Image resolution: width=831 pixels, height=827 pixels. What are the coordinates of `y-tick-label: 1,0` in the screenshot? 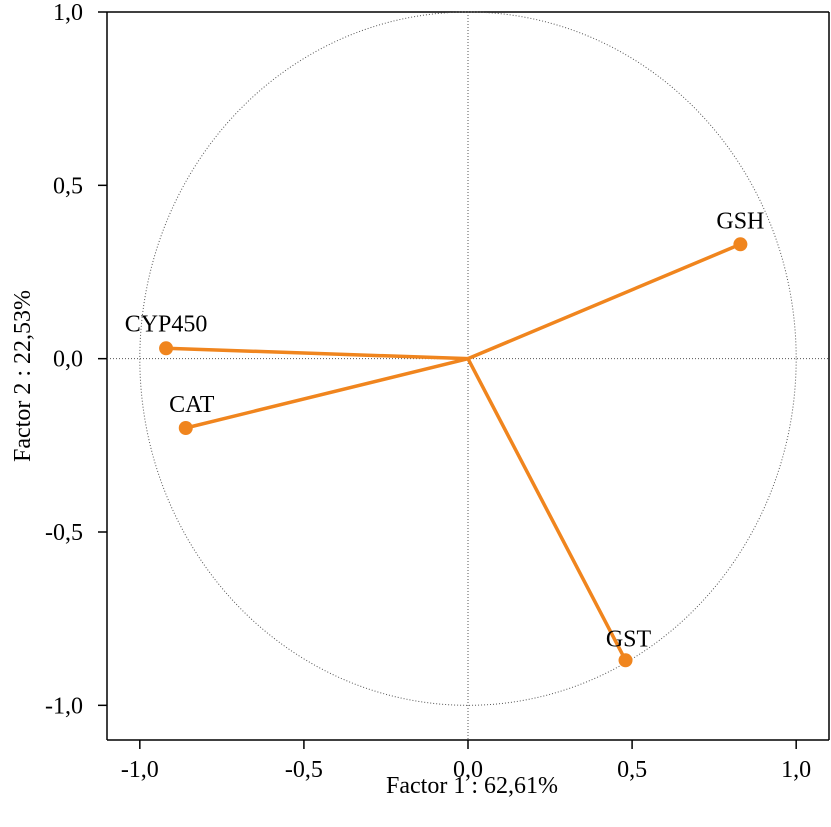 It's located at (68, 13).